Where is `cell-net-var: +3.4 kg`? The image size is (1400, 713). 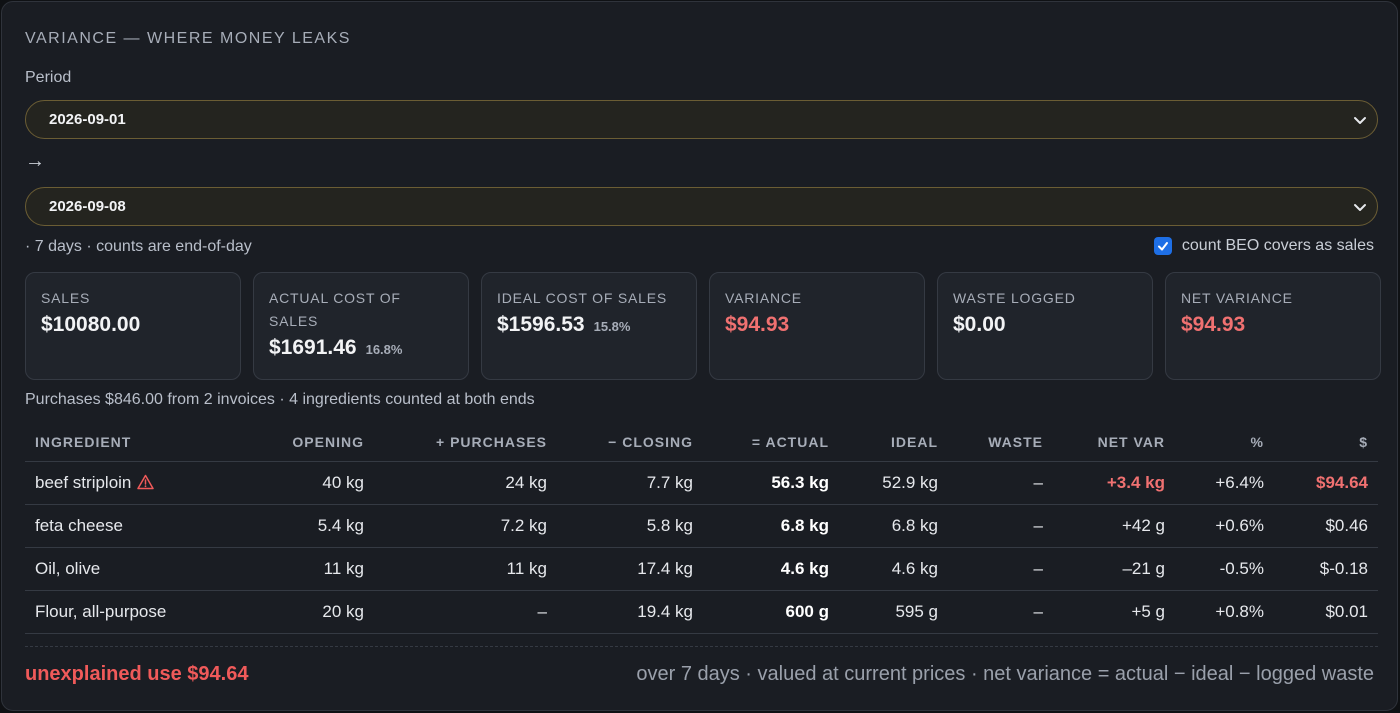
cell-net-var: +3.4 kg is located at coordinates (1114, 483).